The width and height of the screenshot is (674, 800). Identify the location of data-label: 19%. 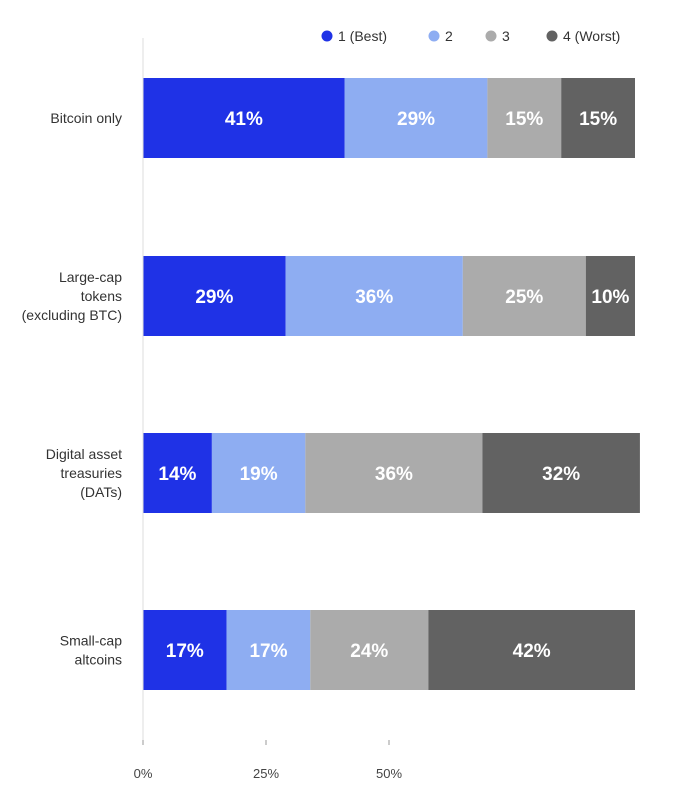
(259, 474).